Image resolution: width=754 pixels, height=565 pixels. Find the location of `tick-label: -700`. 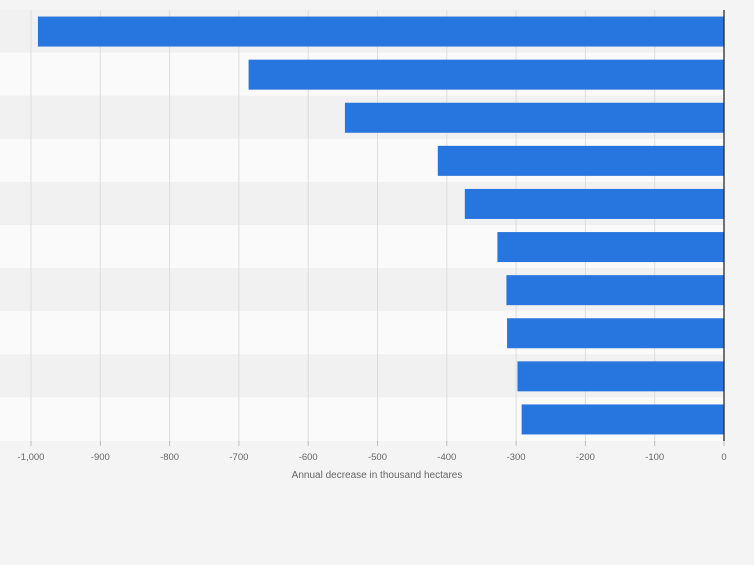

tick-label: -700 is located at coordinates (238, 457).